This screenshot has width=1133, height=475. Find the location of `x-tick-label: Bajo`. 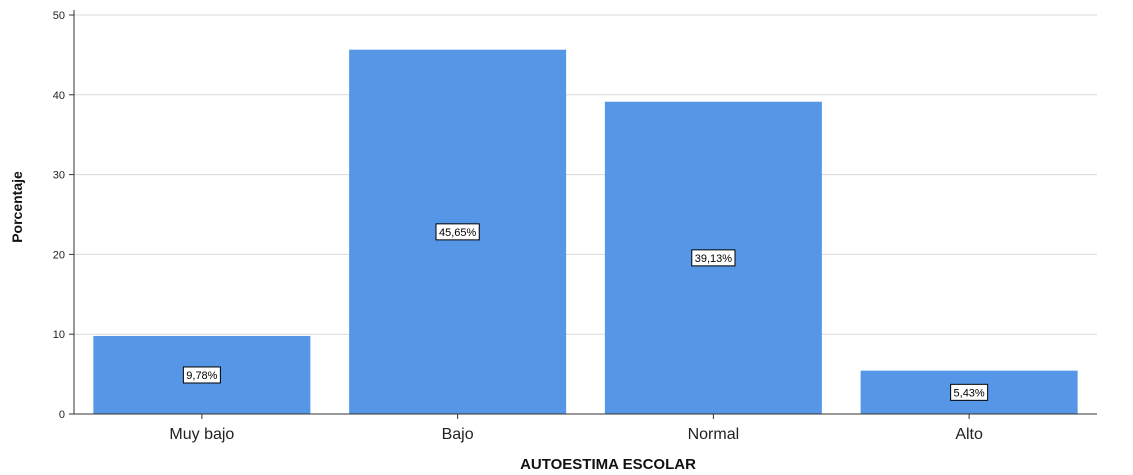

x-tick-label: Bajo is located at coordinates (458, 434).